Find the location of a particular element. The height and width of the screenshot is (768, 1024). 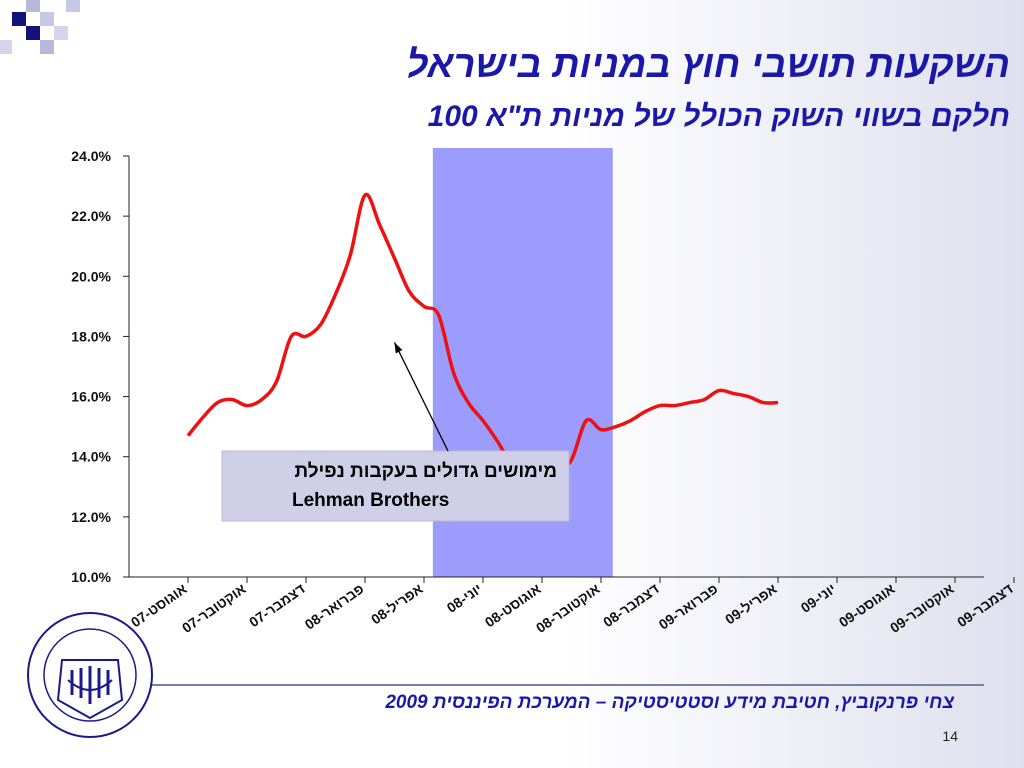

x-tick-label: יוני-08 is located at coordinates (464, 597).